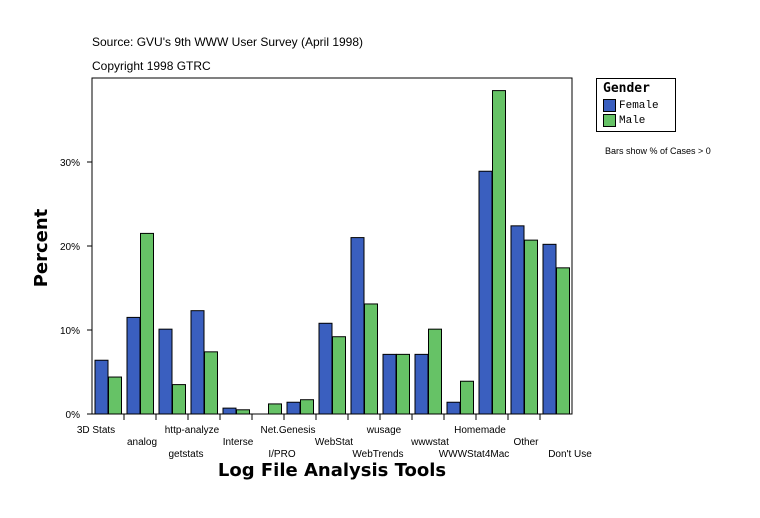  I want to click on legend-item-male: Male, so click(624, 120).